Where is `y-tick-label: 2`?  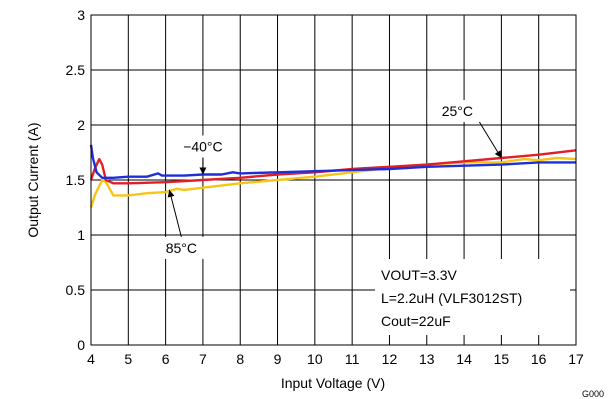
y-tick-label: 2 is located at coordinates (81, 125).